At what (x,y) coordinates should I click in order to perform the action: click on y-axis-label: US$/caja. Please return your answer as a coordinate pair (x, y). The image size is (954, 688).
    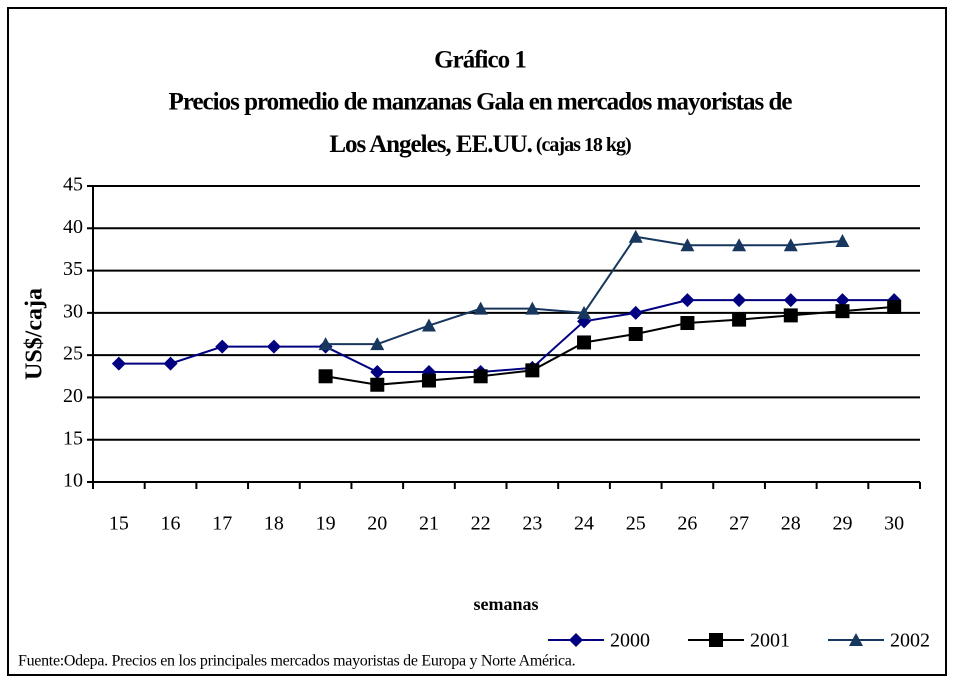
    Looking at the image, I should click on (35, 334).